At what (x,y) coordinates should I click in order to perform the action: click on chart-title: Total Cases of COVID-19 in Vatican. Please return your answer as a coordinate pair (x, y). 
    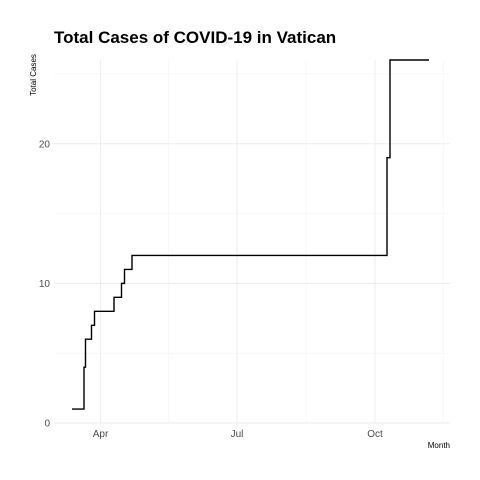
    Looking at the image, I should click on (195, 37).